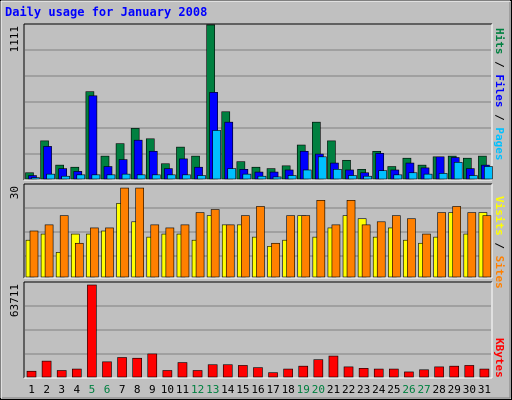 This screenshot has width=512, height=400. I want to click on side-label: Visits / Sites, so click(499, 242).